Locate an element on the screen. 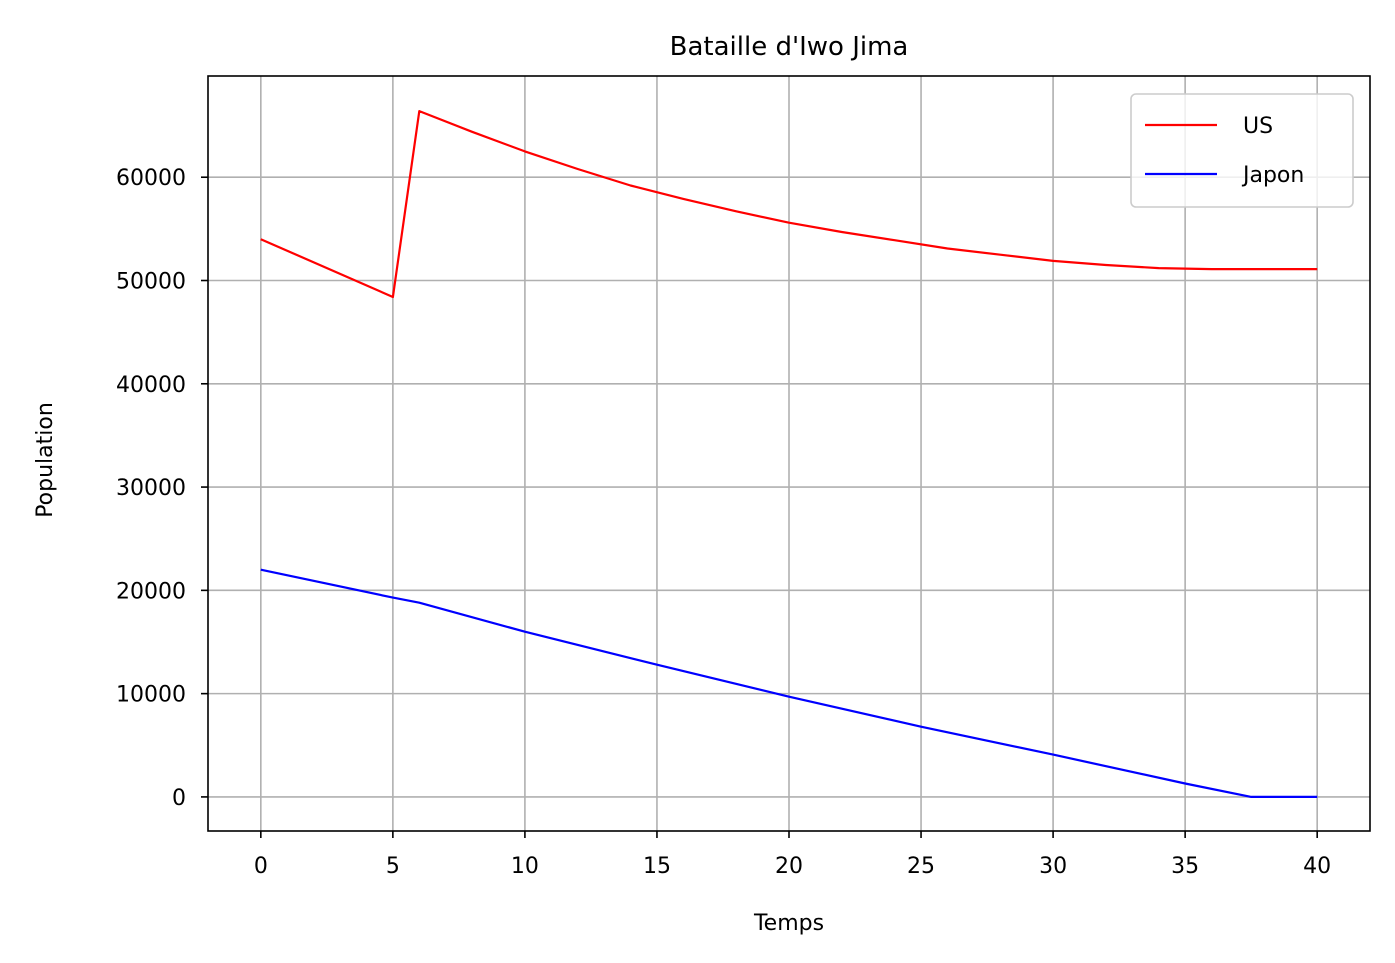  legend-label-japon: Japon is located at coordinates (1272, 175).